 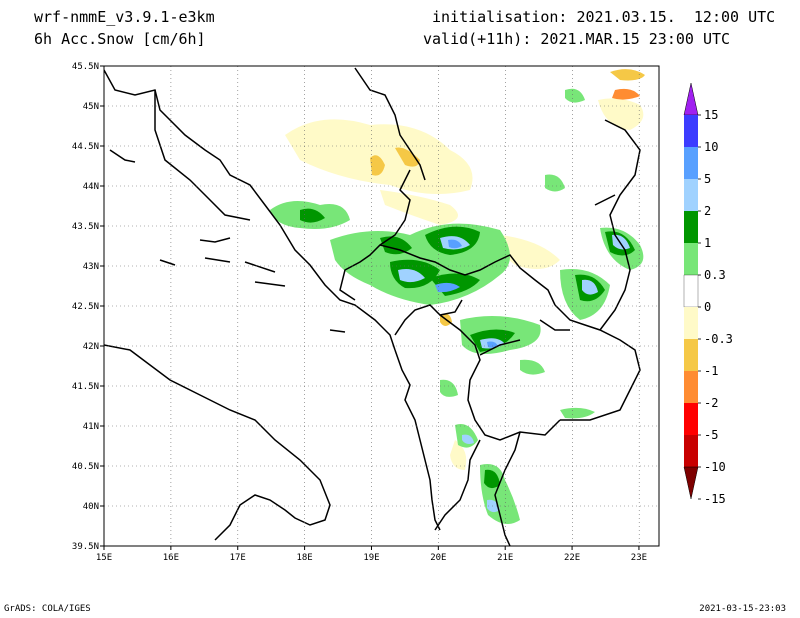 What do you see at coordinates (91, 187) in the screenshot?
I see `lat-tick-label: 44N` at bounding box center [91, 187].